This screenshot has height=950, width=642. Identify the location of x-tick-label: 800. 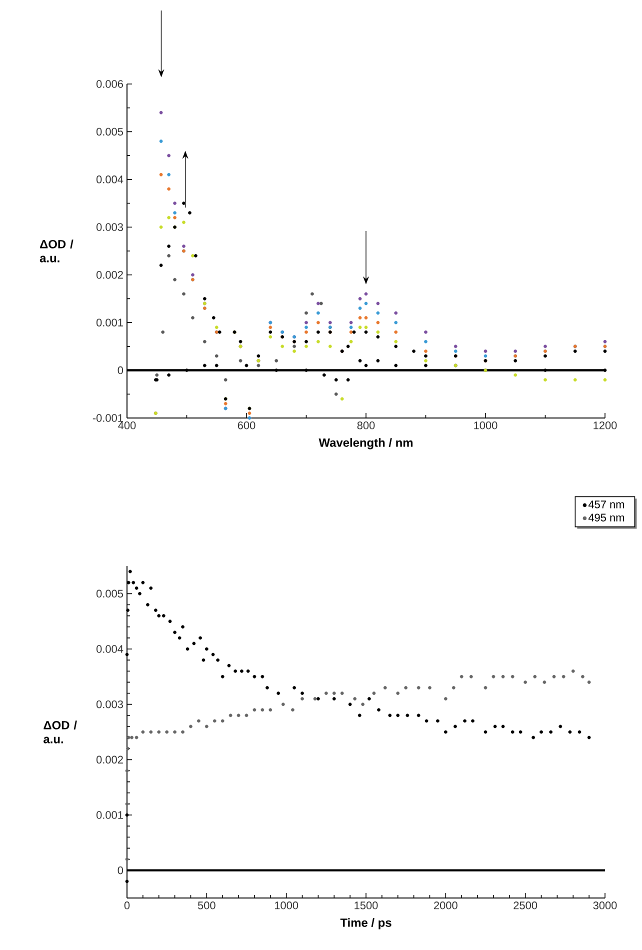
(366, 426).